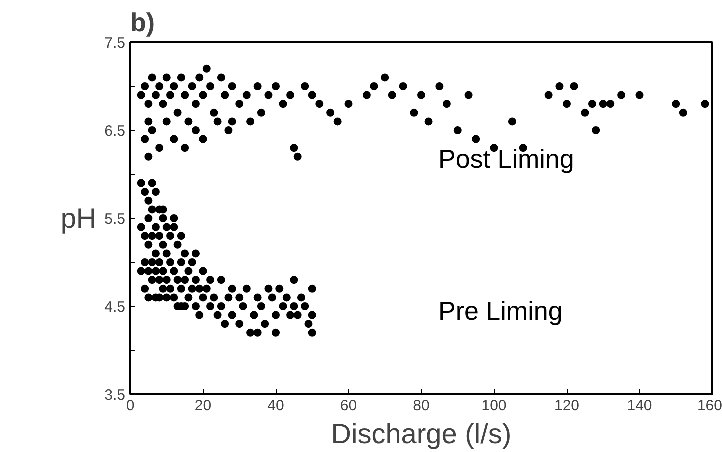 This screenshot has height=452, width=722. I want to click on y-tick-label: 3.5, so click(115, 395).